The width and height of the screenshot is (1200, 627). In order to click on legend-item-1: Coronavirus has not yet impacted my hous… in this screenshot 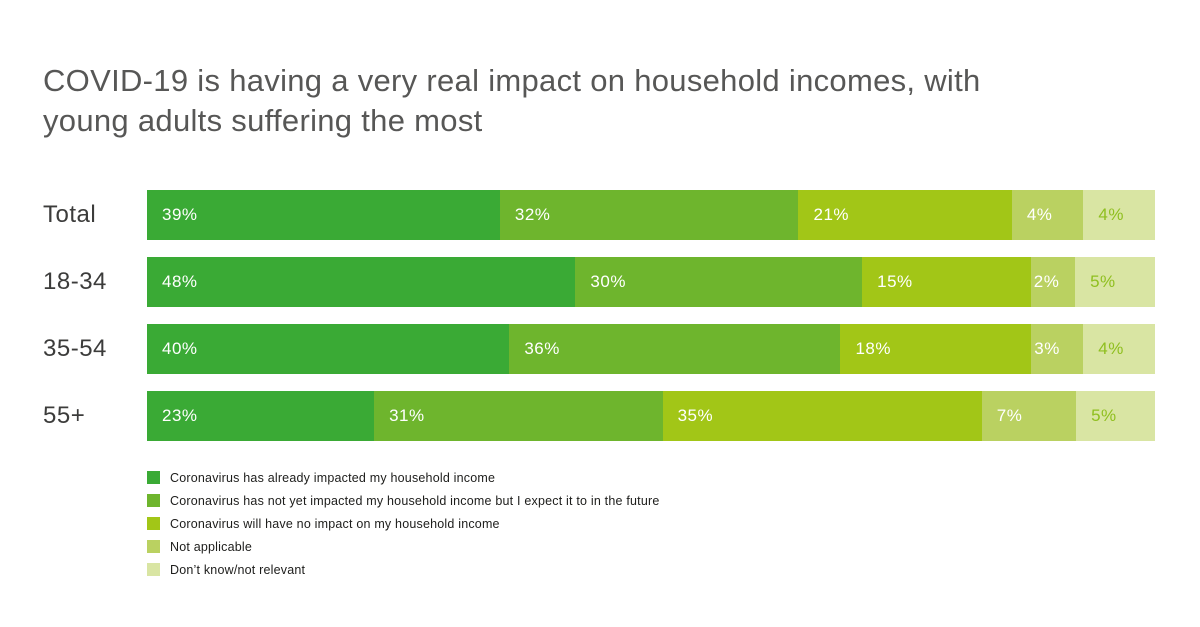, I will do `click(403, 500)`.